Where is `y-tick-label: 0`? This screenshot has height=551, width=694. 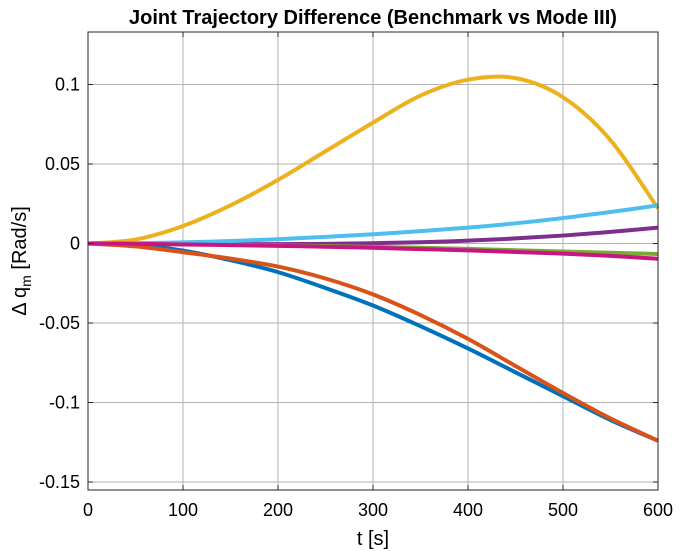
y-tick-label: 0 is located at coordinates (75, 244).